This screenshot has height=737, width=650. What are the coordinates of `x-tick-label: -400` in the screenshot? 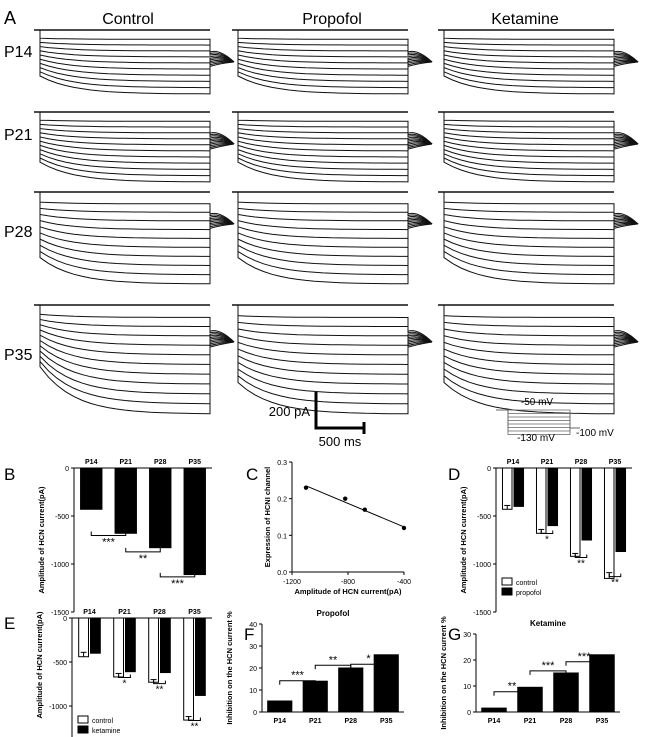 It's located at (404, 582).